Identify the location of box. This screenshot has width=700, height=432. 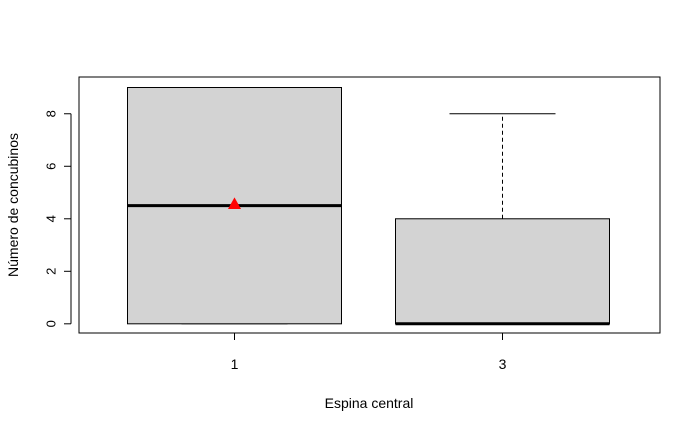
(502, 271).